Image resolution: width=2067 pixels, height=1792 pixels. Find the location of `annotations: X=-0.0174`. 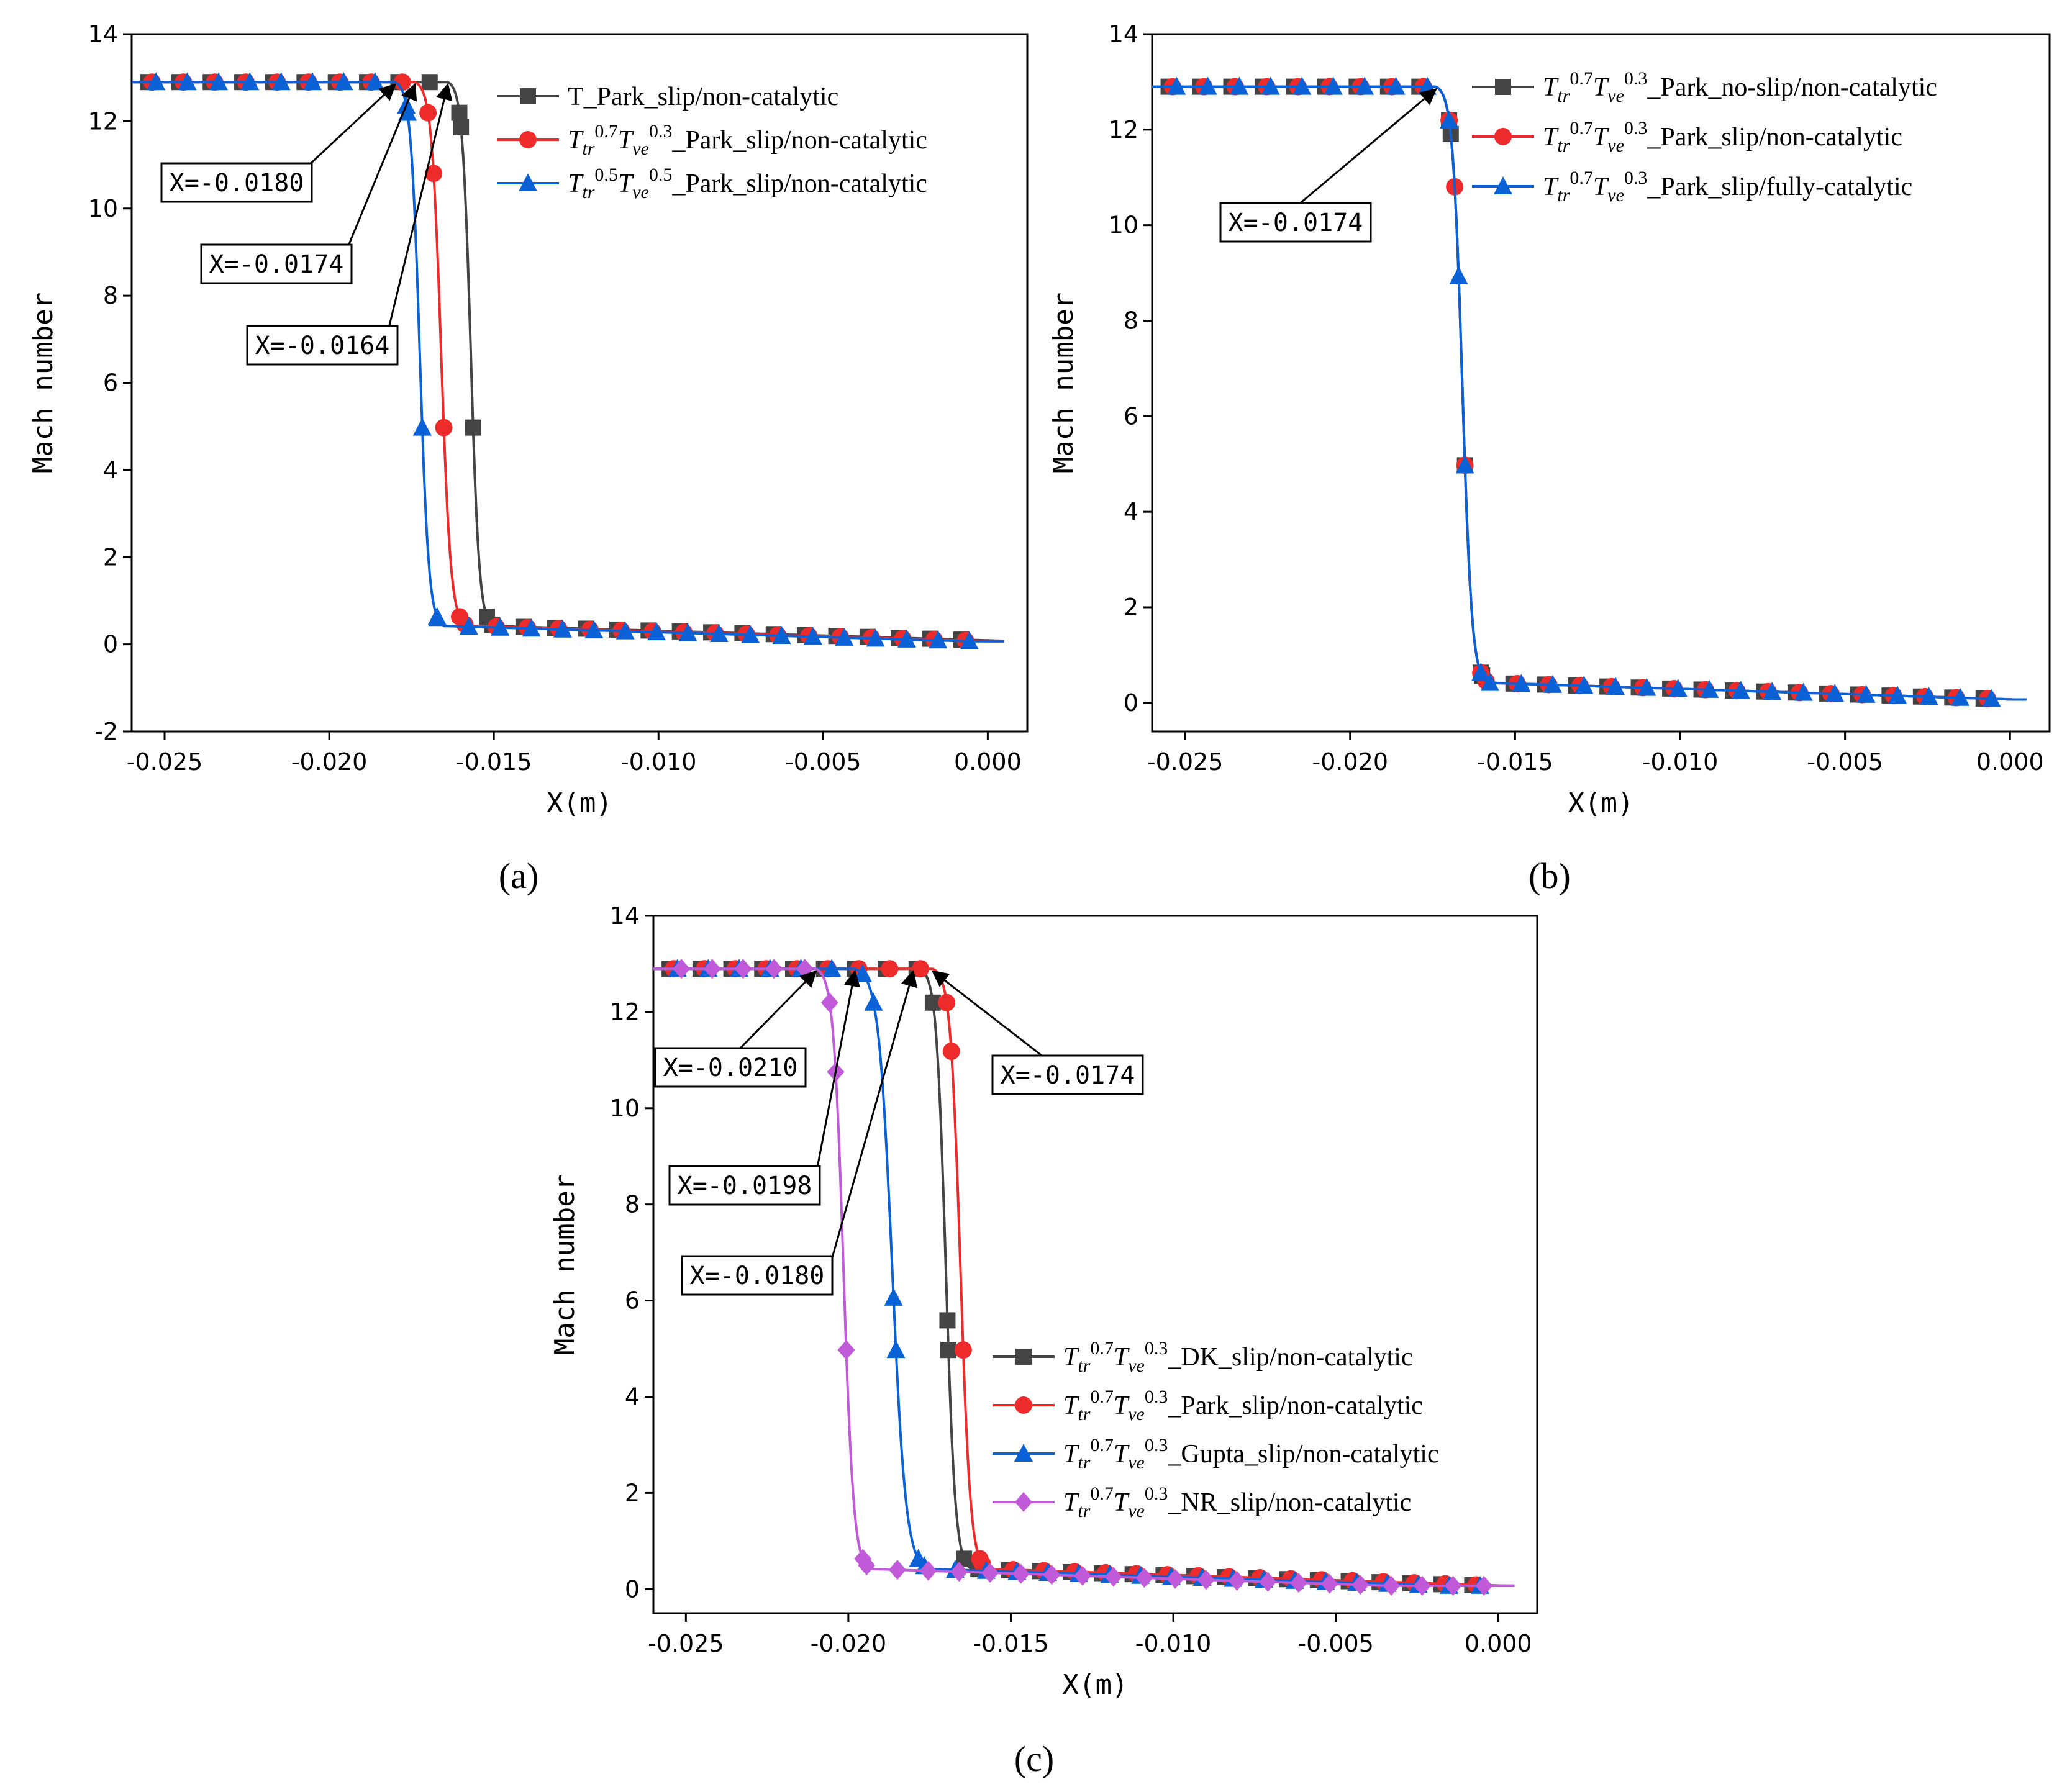

annotations: X=-0.0174 is located at coordinates (1328, 165).